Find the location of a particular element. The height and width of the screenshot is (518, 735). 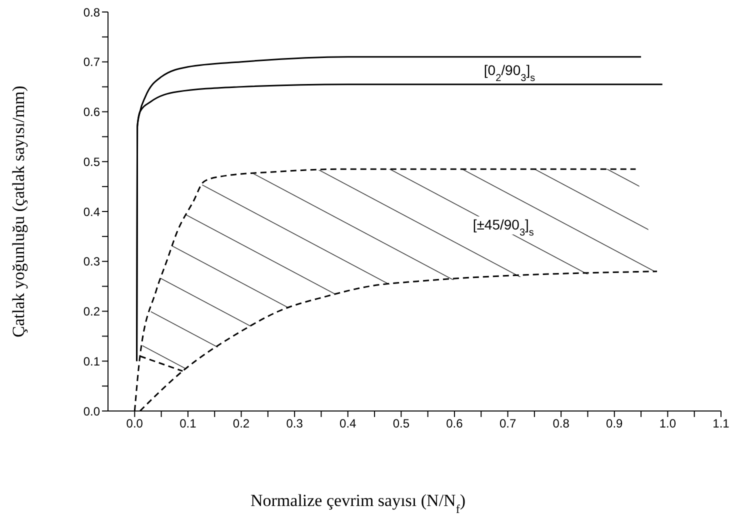

x-tick-label: 0.0 is located at coordinates (135, 423).